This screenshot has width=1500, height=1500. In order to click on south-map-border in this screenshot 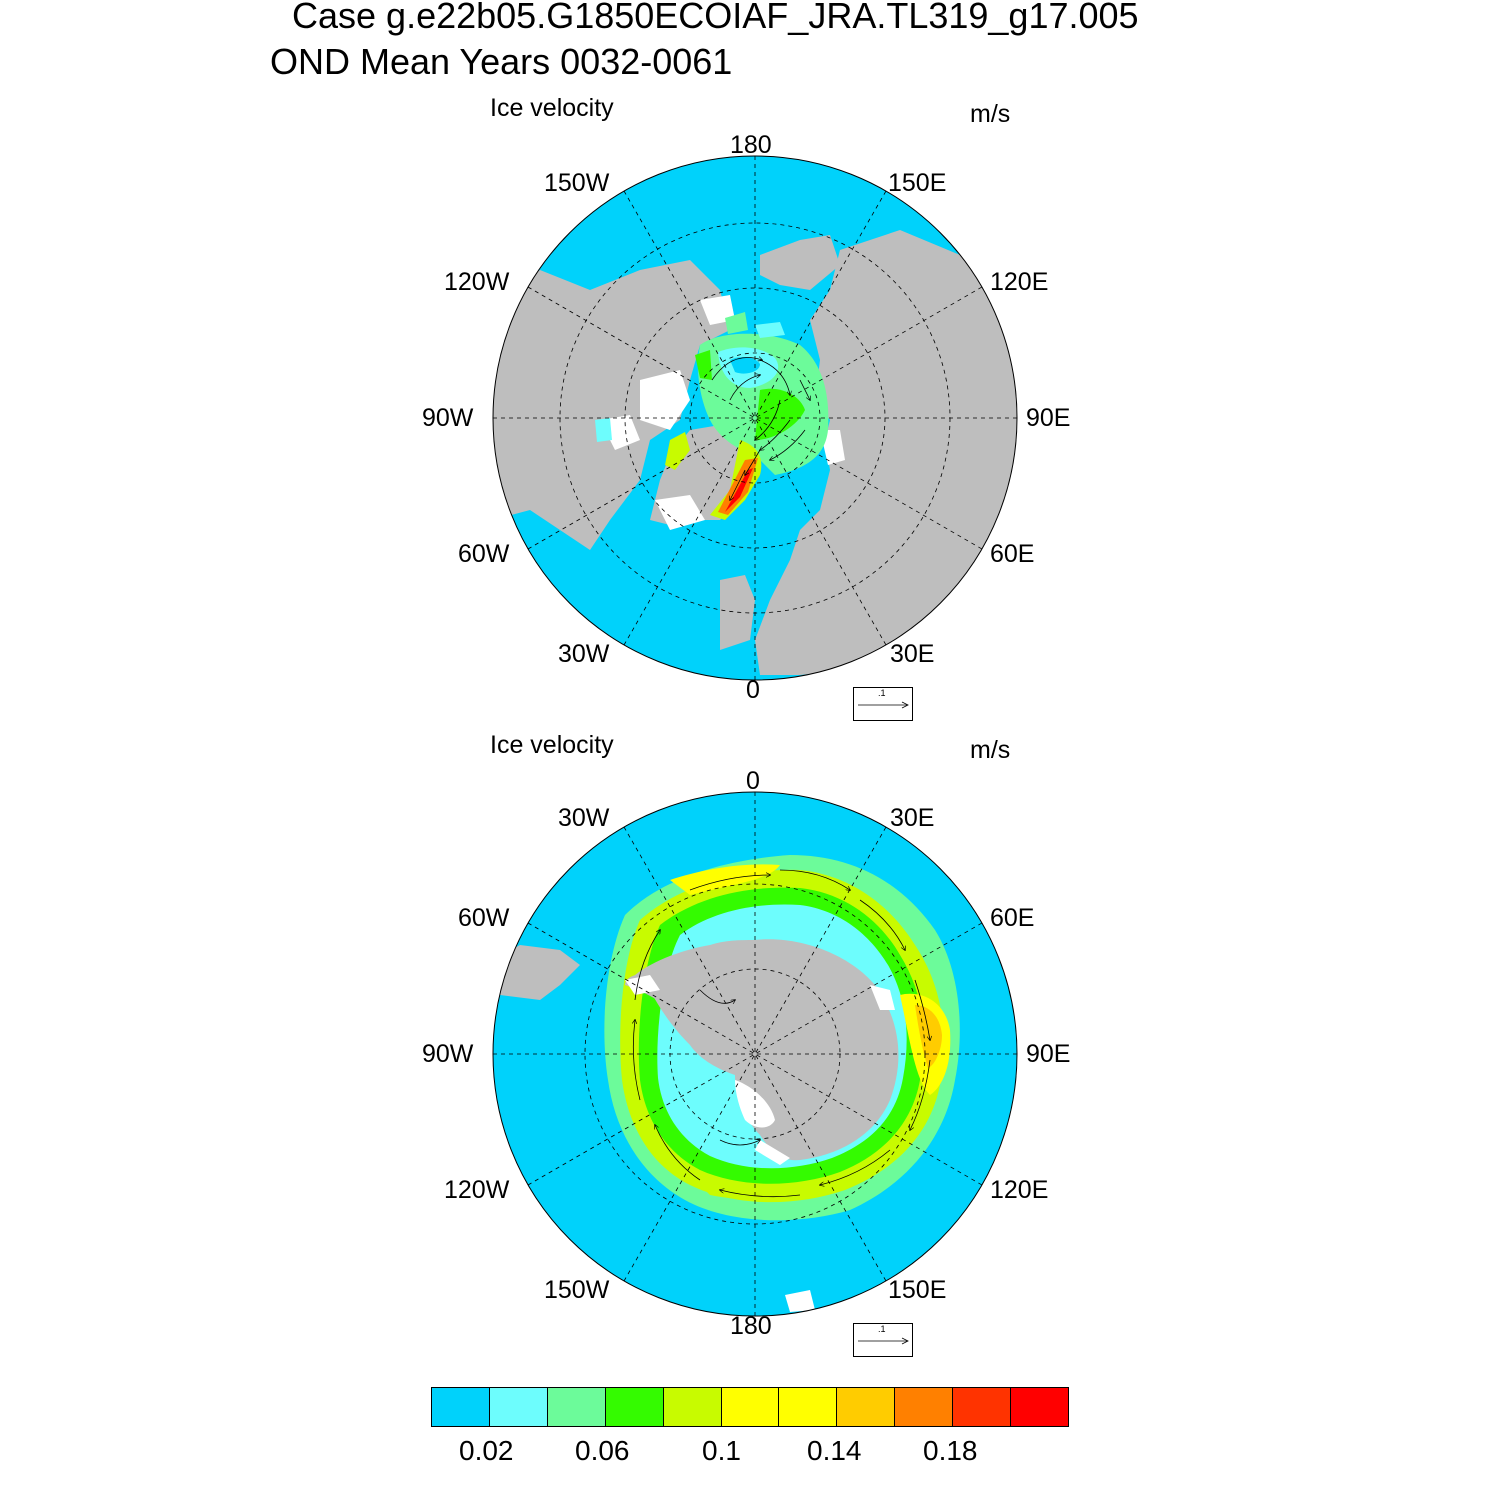, I will do `click(755, 1054)`.